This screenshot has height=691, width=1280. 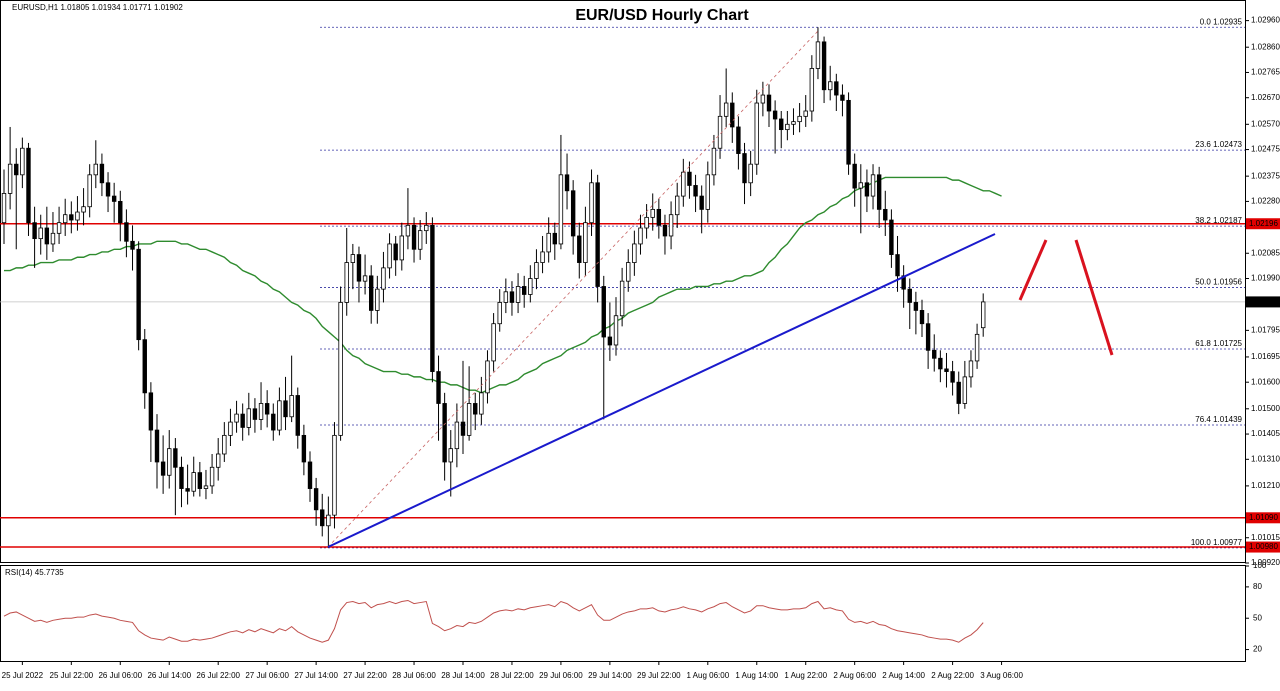 I want to click on x-tick-label: 25 Jul 22:00, so click(x=72, y=675).